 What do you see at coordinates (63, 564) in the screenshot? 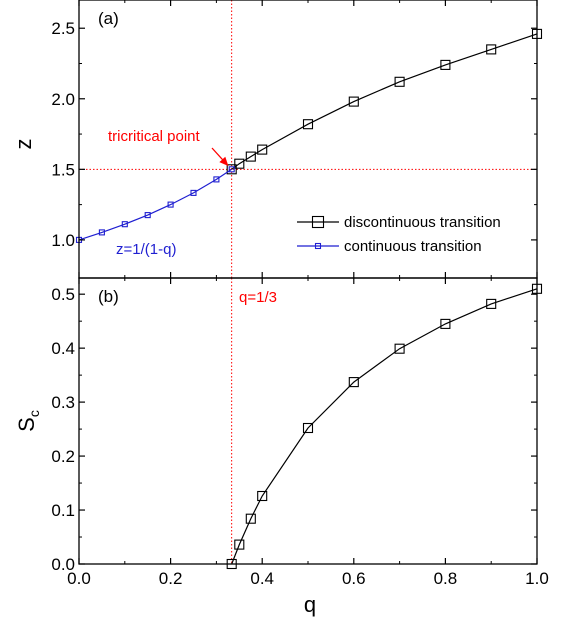
I see `panel-b-y-tick-label: 0.0` at bounding box center [63, 564].